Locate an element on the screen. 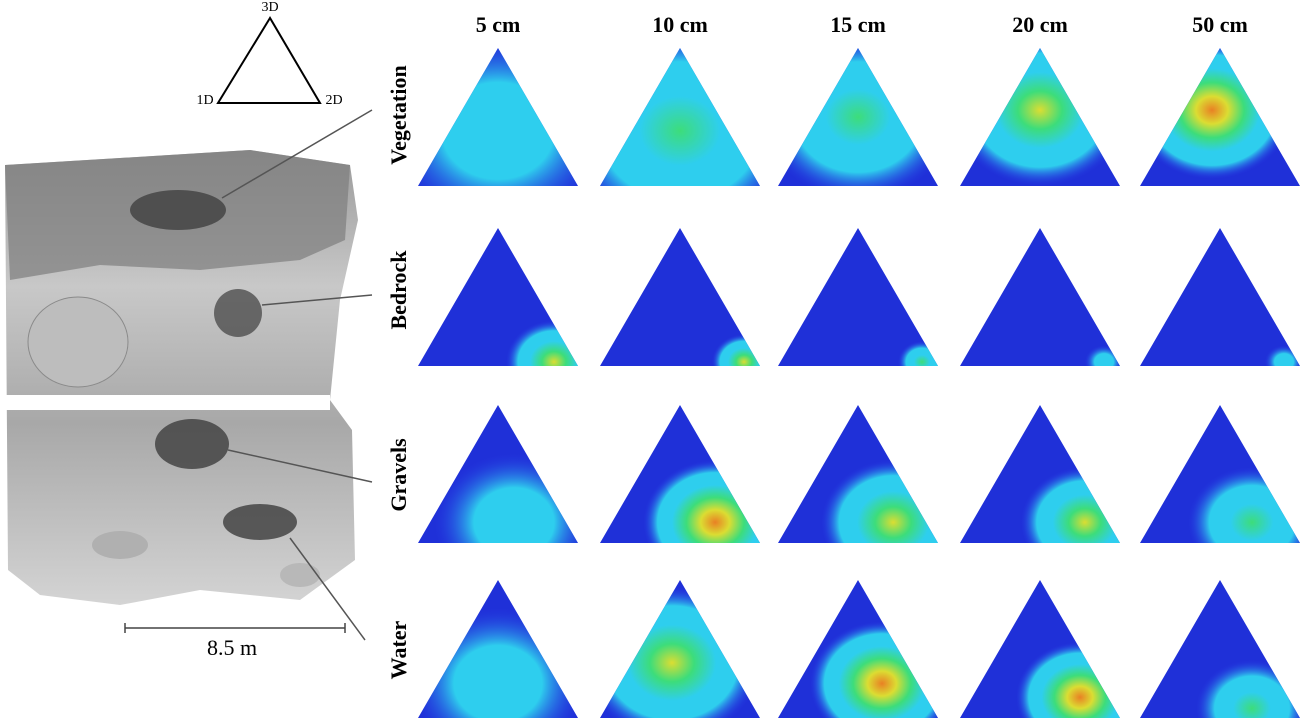 The width and height of the screenshot is (1300, 719). key-left: 1D is located at coordinates (204, 100).